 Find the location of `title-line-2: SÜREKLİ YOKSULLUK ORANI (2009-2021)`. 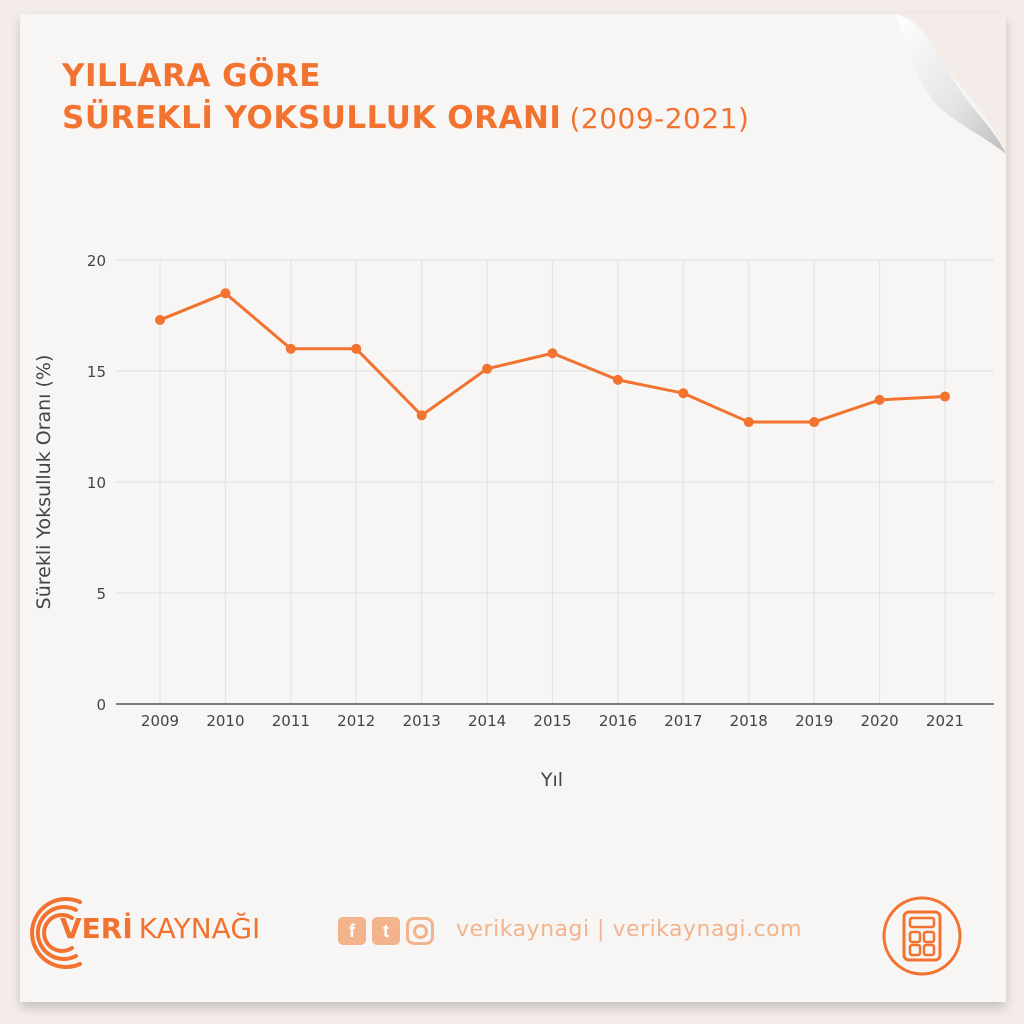

title-line-2: SÜREKLİ YOKSULLUK ORANI (2009-2021) is located at coordinates (405, 118).